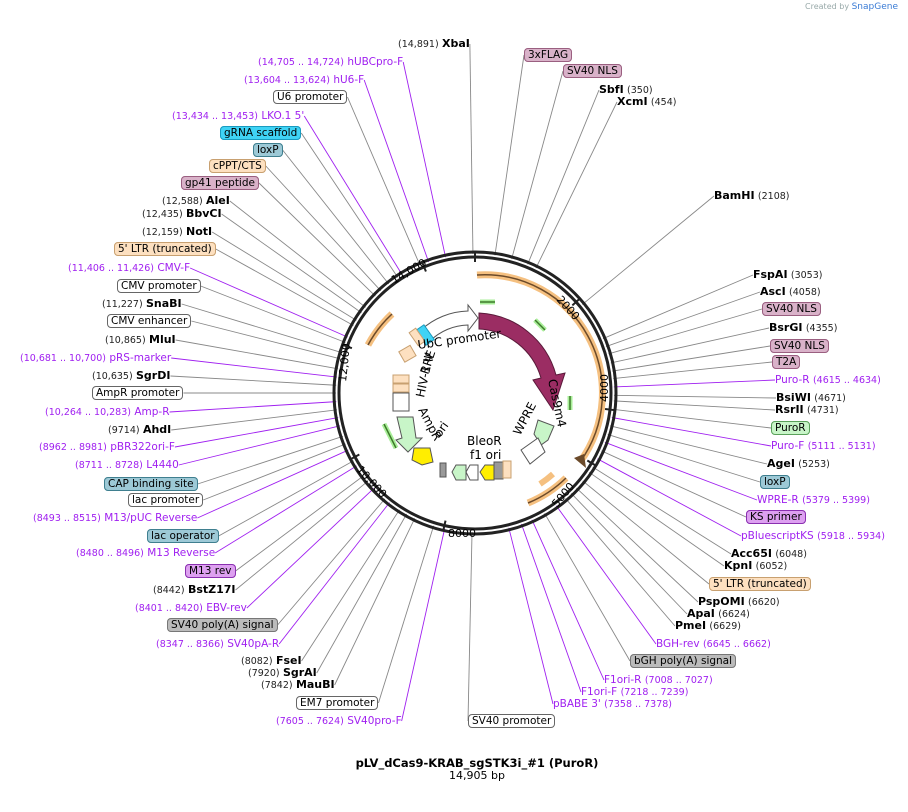  Describe the element at coordinates (713, 644) in the screenshot. I see `primer-label-bgh-rev: BGH-rev (6645 .. 6662)` at that location.